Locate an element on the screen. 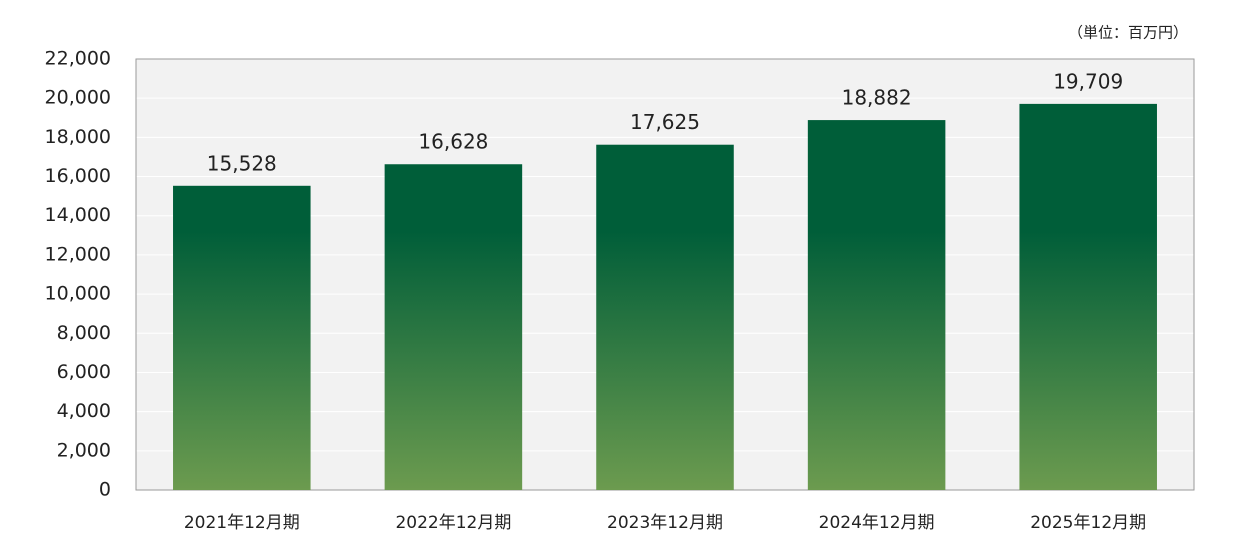  y-tick-label: 14,000 is located at coordinates (78, 215).